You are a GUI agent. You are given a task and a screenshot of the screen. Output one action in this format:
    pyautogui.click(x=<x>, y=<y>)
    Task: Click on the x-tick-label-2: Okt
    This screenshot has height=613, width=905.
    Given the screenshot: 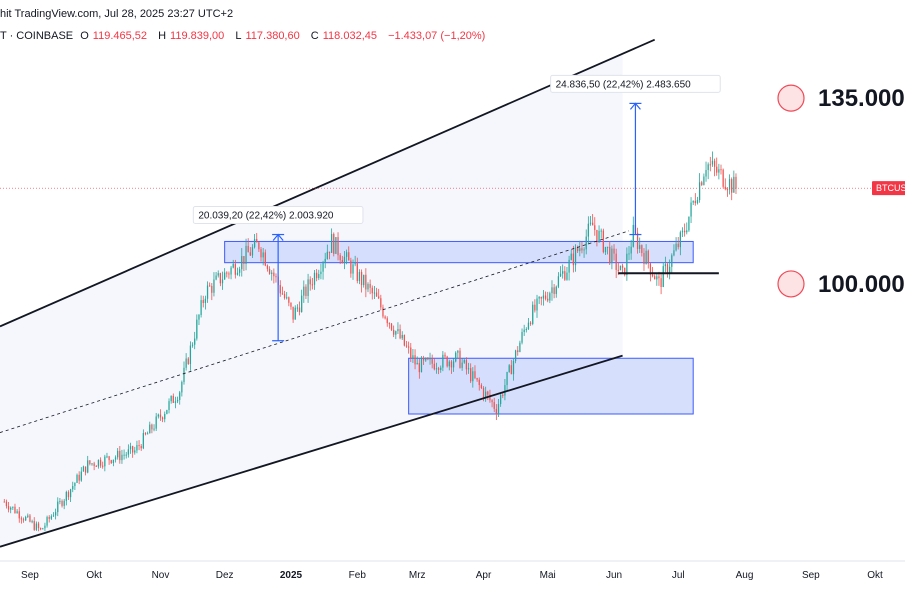 What is the action you would take?
    pyautogui.click(x=94, y=575)
    